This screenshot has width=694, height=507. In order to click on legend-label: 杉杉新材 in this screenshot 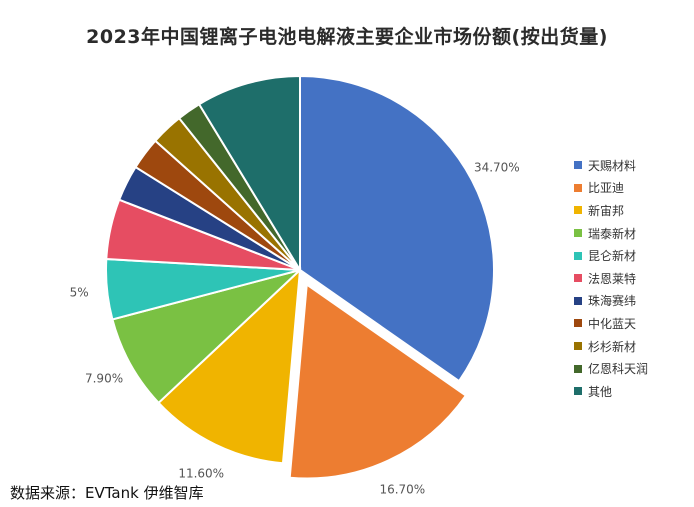, I will do `click(612, 346)`.